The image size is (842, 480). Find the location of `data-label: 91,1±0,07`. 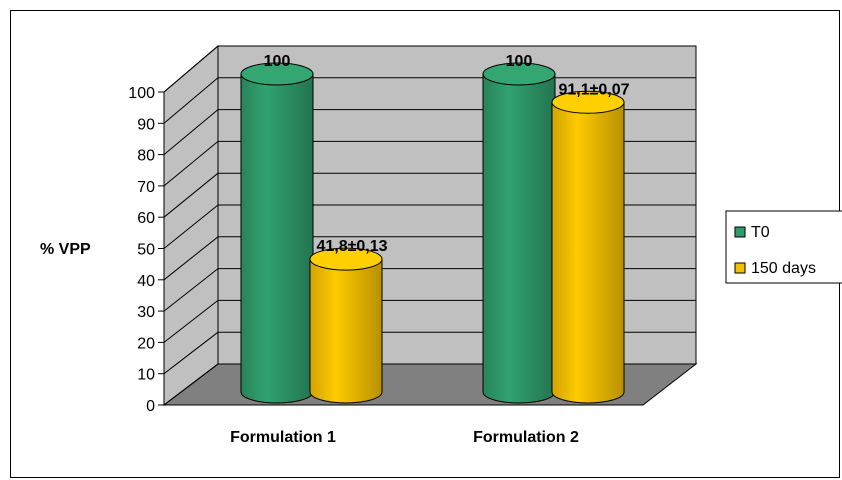

data-label: 91,1±0,07 is located at coordinates (593, 89).